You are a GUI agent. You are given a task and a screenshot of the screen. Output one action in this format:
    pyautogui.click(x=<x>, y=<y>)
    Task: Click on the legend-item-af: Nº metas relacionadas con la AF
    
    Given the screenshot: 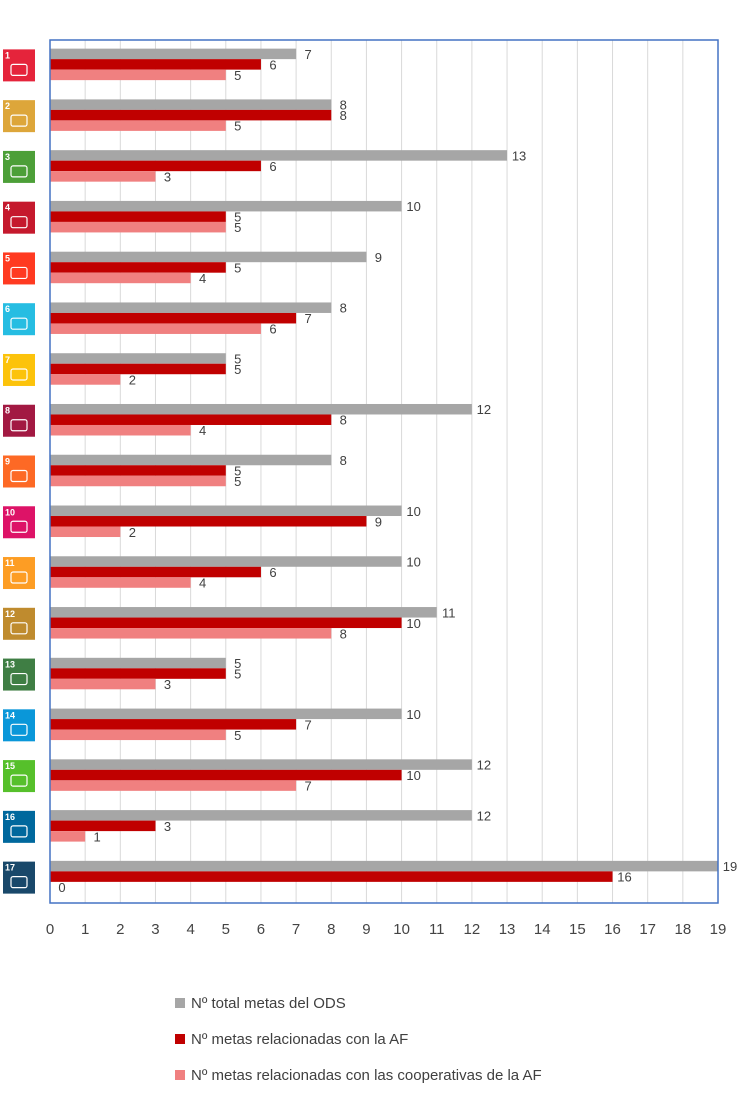 What is the action you would take?
    pyautogui.click(x=358, y=1039)
    